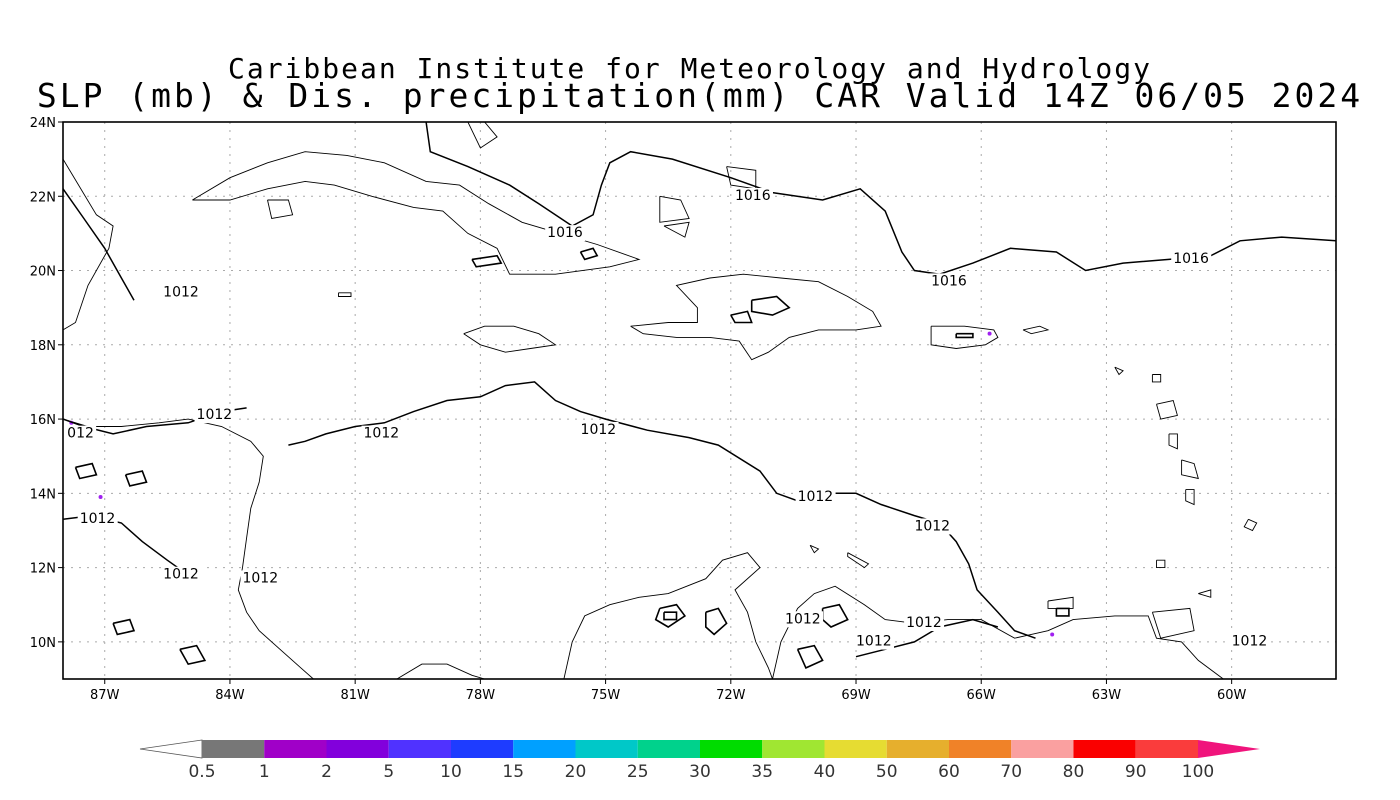 The height and width of the screenshot is (800, 1400). What do you see at coordinates (1036, 330) in the screenshot?
I see `coastline-virgin-islands` at bounding box center [1036, 330].